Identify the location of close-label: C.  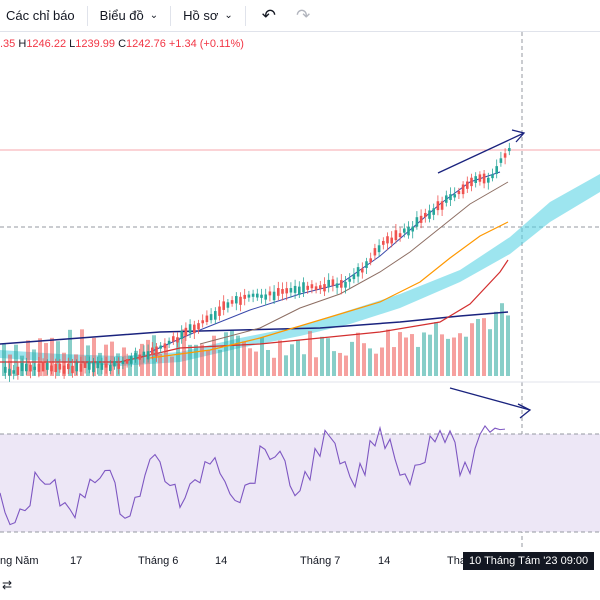
(122, 44).